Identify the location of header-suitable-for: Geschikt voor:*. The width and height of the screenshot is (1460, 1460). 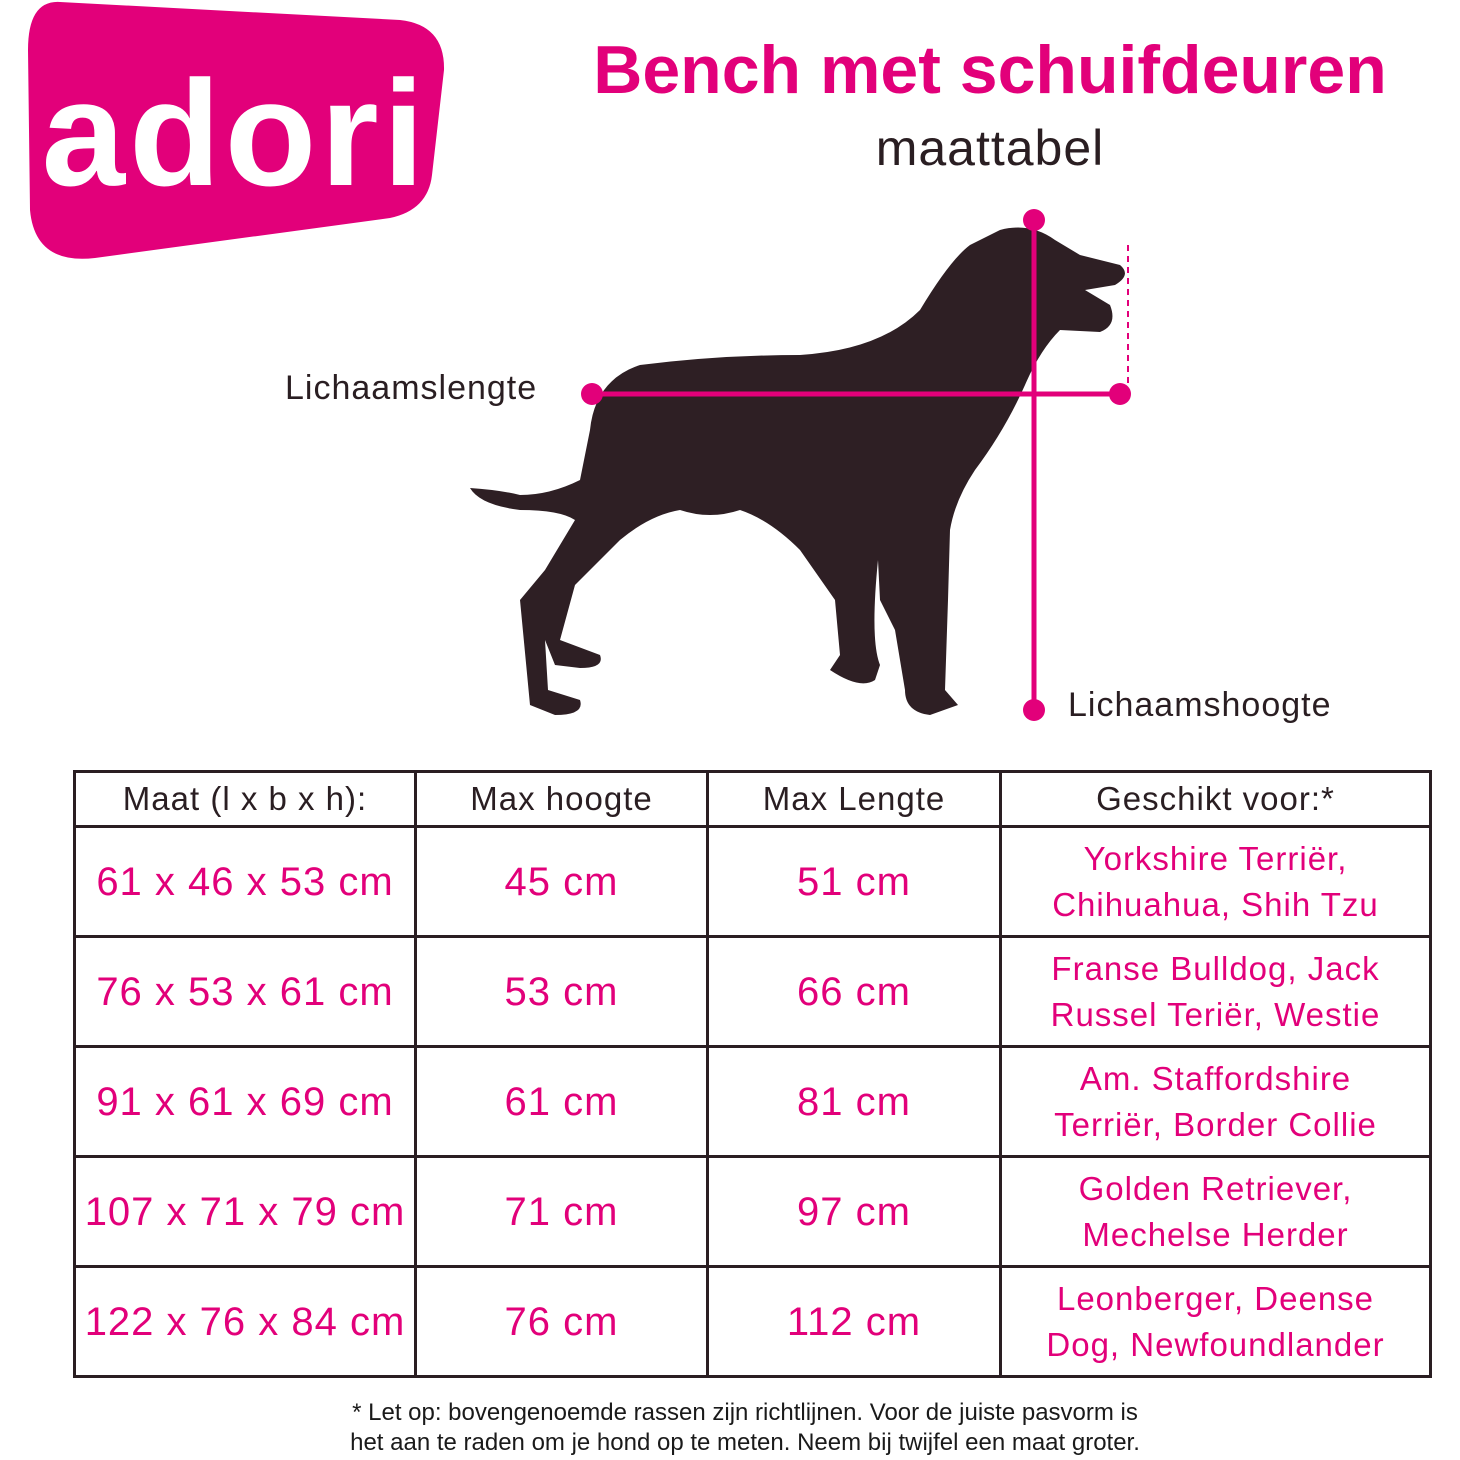
(1215, 799).